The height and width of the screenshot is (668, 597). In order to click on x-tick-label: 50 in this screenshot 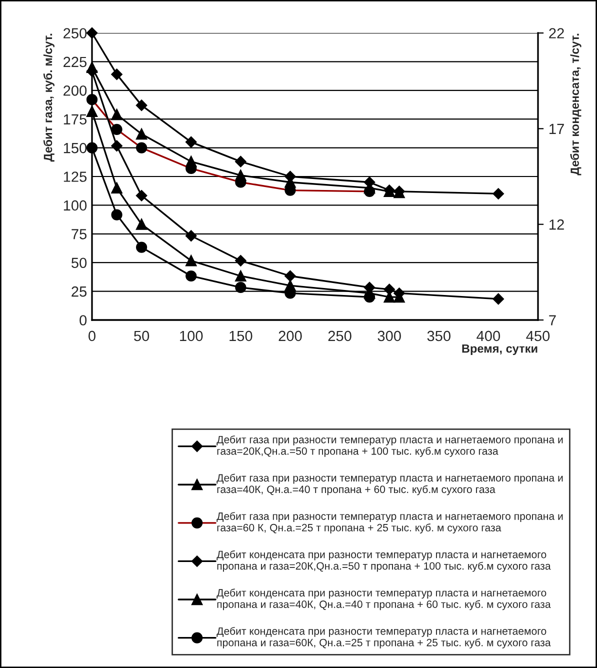, I will do `click(142, 336)`.